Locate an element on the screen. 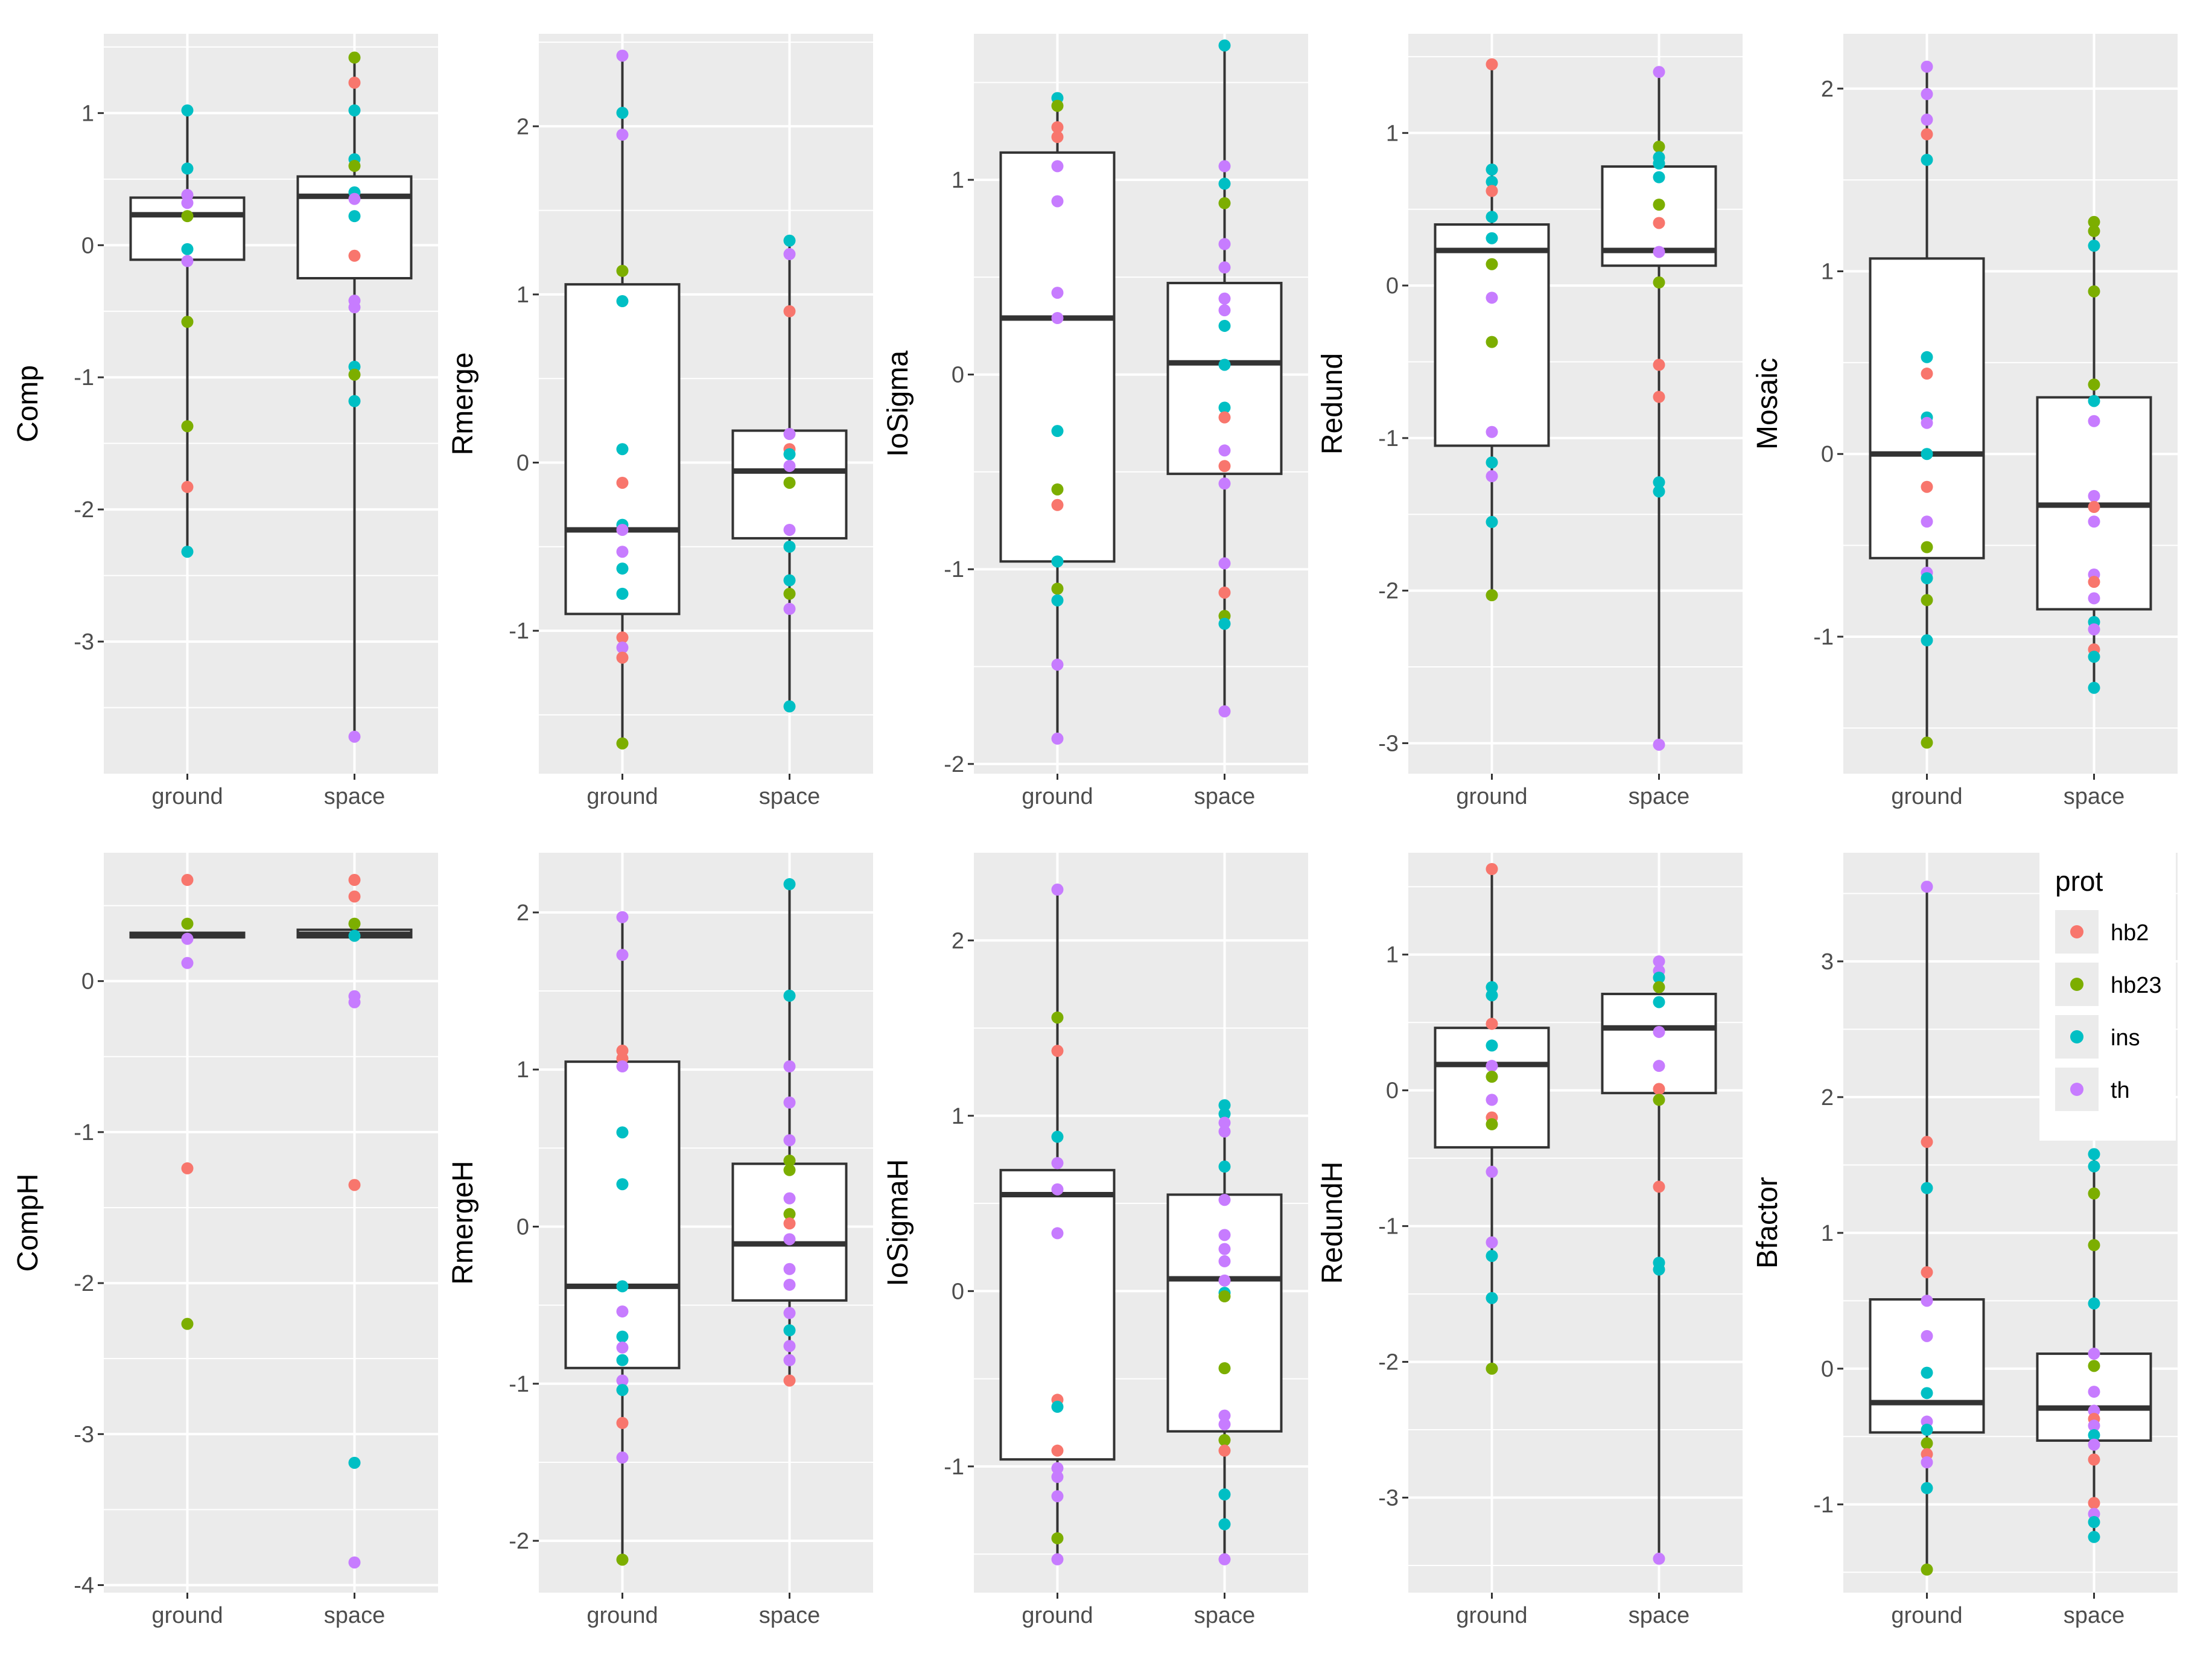 Image resolution: width=2212 pixels, height=1653 pixels. panel-iosigmah: -1 0 1 2 ground space IoSigmaH is located at coordinates (1095, 1241).